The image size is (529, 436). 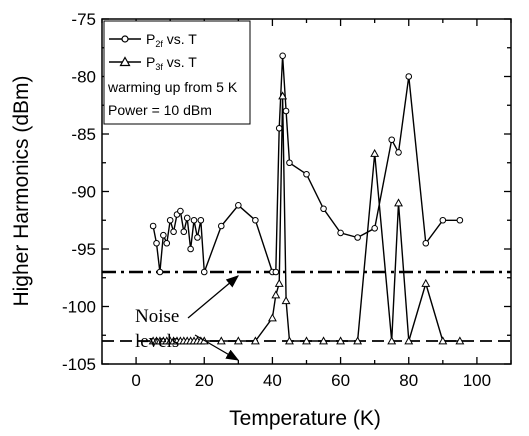 I want to click on legend-entry-p2f: P2f vs. T, so click(x=153, y=40).